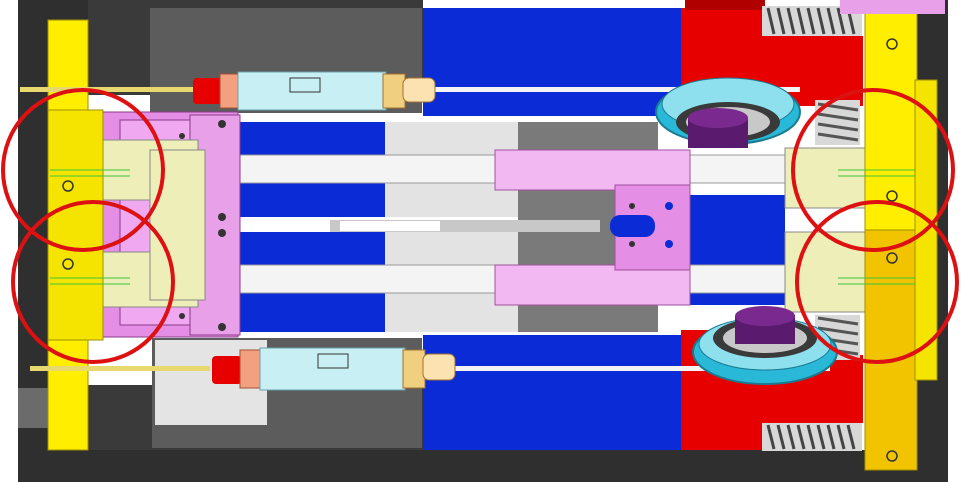 This screenshot has height=482, width=964. What do you see at coordinates (873, 170) in the screenshot?
I see `highlight-circle-right-upper` at bounding box center [873, 170].